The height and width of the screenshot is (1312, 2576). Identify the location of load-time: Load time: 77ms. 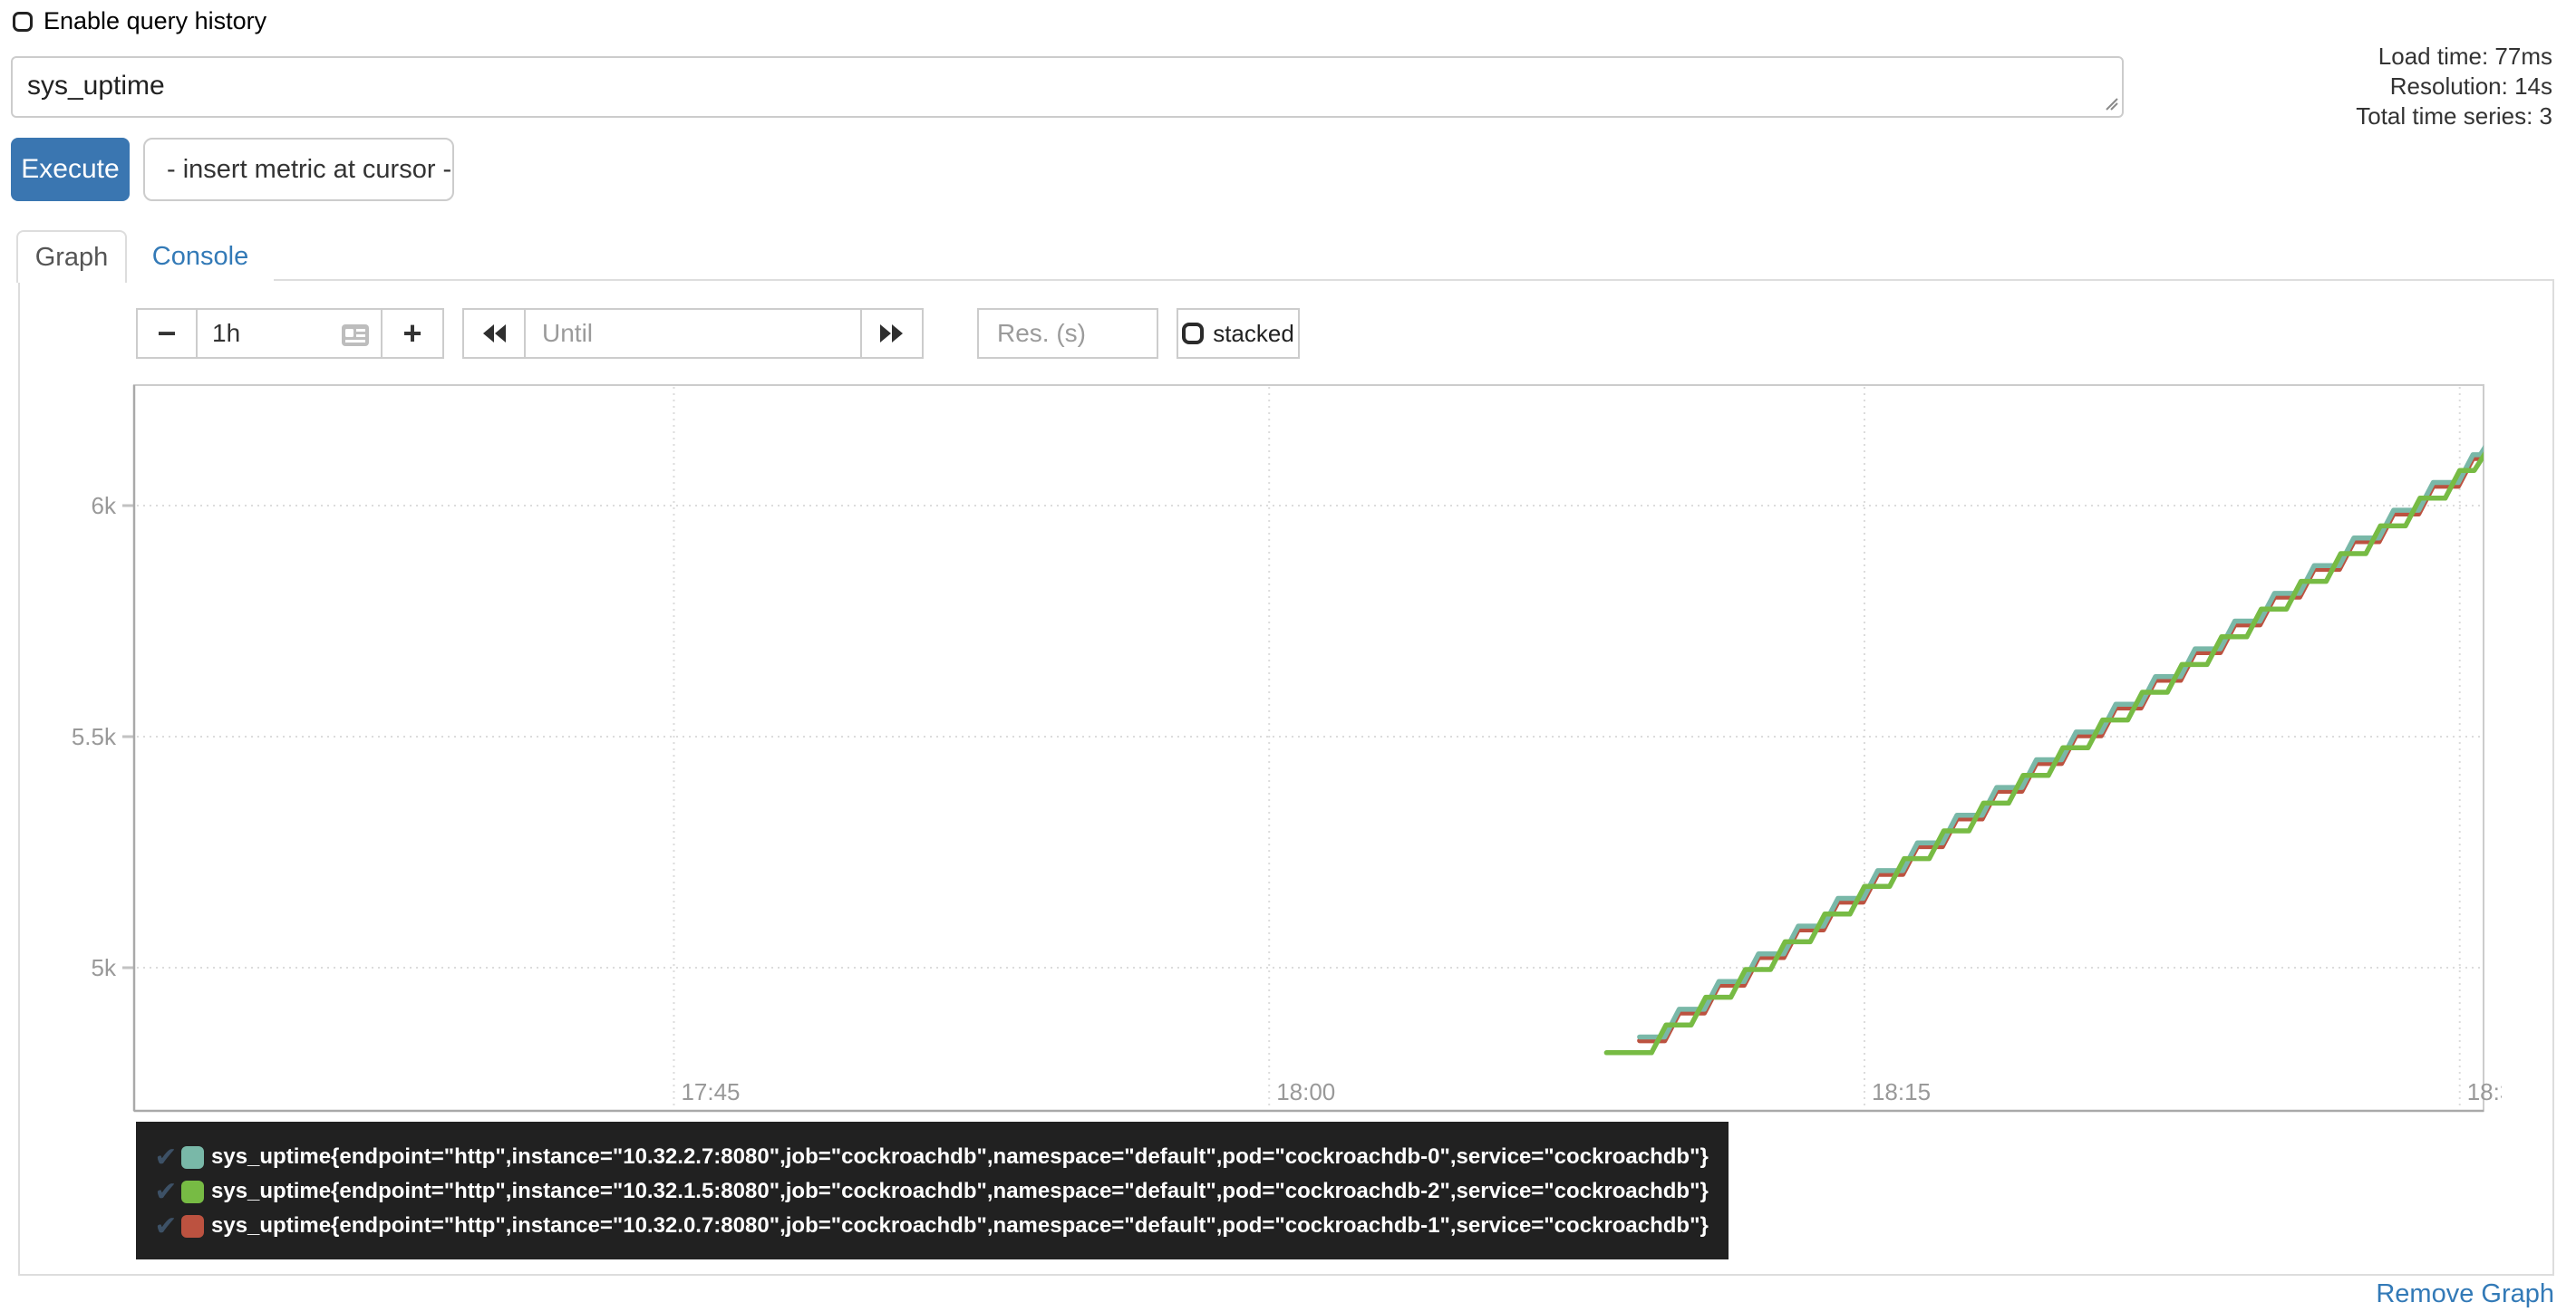
(2464, 56).